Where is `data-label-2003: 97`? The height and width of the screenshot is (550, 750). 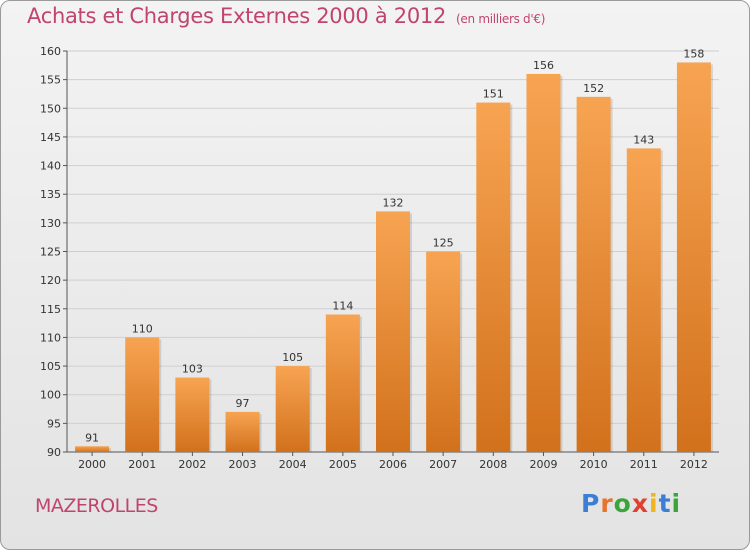
data-label-2003: 97 is located at coordinates (243, 403).